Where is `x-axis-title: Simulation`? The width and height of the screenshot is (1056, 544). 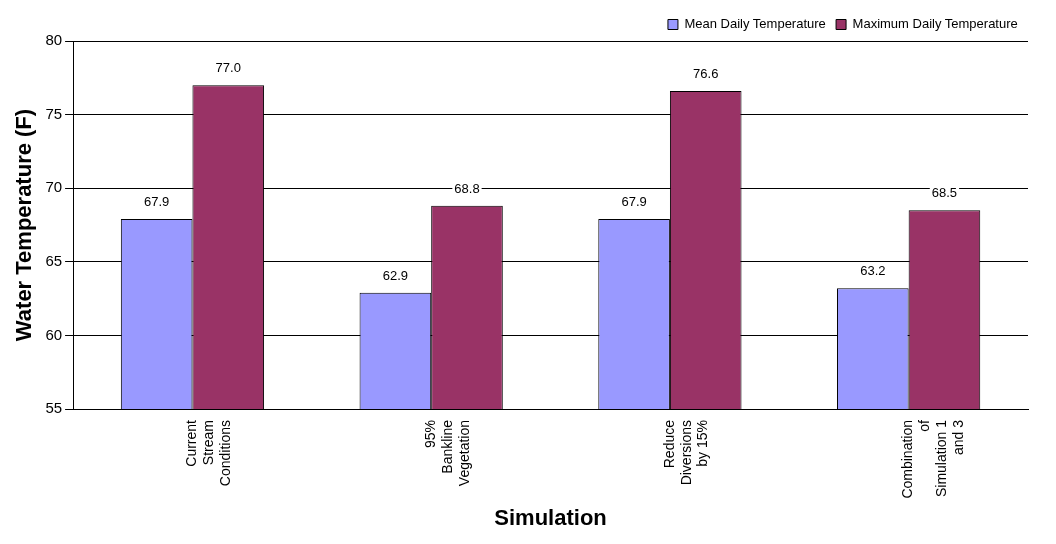
x-axis-title: Simulation is located at coordinates (550, 517).